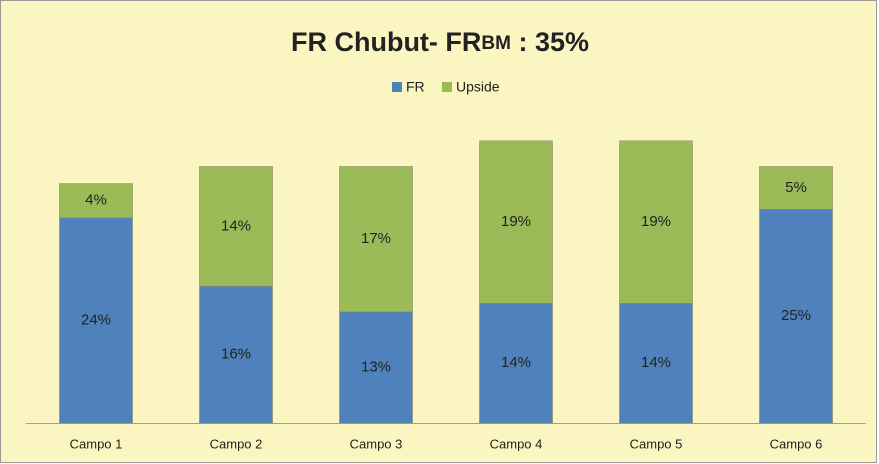 The height and width of the screenshot is (464, 879). I want to click on value-label: 13%, so click(376, 366).